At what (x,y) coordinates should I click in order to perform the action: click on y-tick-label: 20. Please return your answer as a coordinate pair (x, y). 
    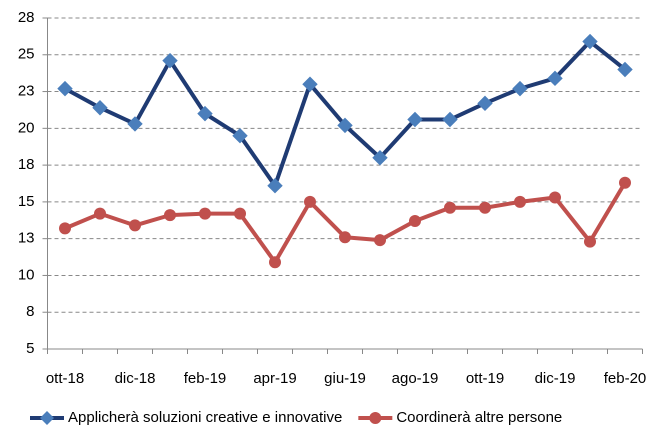
    Looking at the image, I should click on (26, 127).